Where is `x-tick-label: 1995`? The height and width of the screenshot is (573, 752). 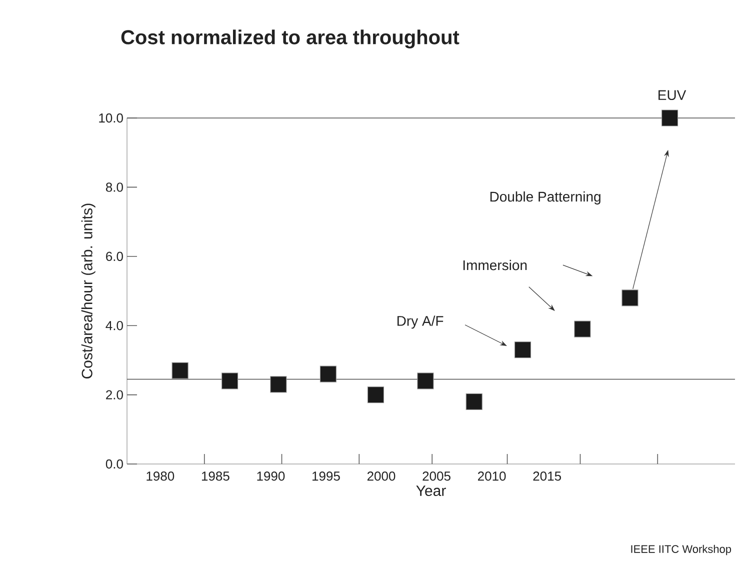 x-tick-label: 1995 is located at coordinates (326, 476).